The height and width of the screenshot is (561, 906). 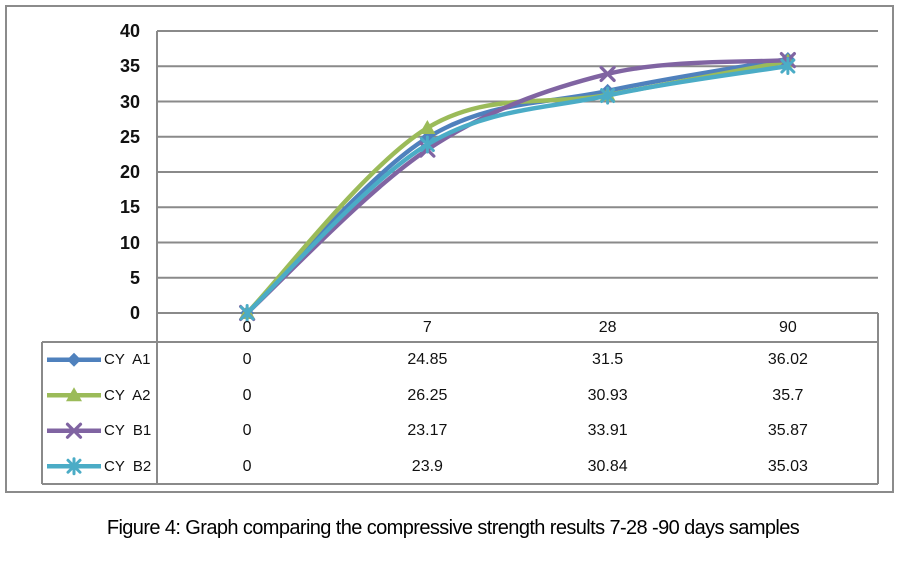 I want to click on table-value-cell: 23.9, so click(x=427, y=466).